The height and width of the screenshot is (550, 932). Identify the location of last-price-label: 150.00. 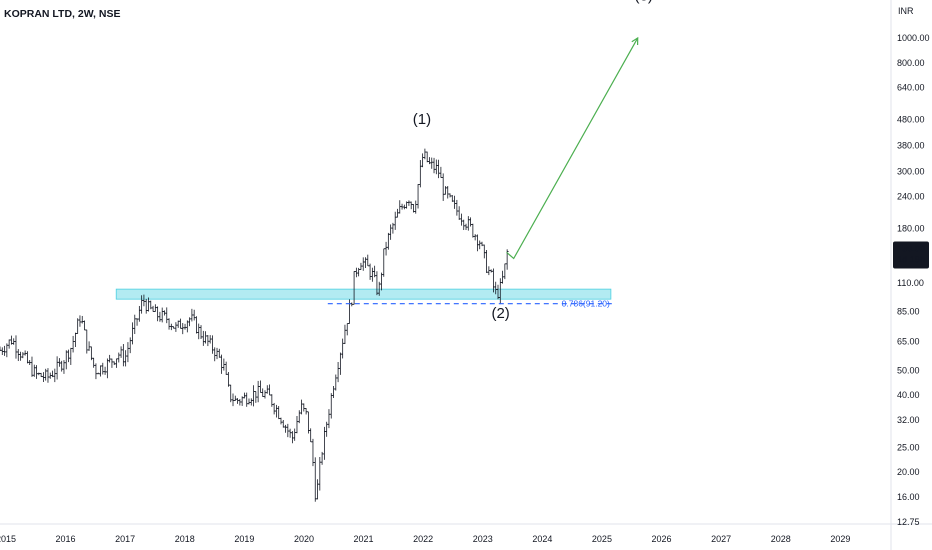
(911, 248).